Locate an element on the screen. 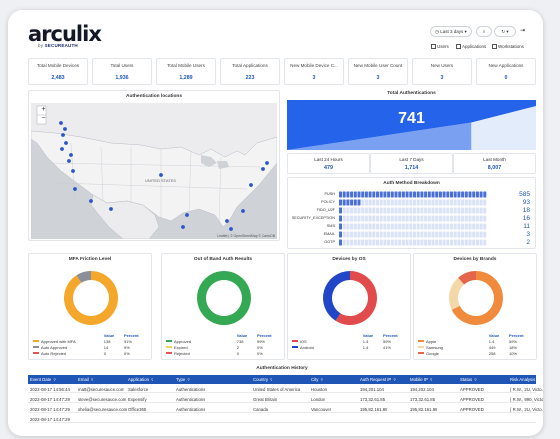 The width and height of the screenshot is (560, 439). history-column-header: Country ▿ is located at coordinates (263, 379).